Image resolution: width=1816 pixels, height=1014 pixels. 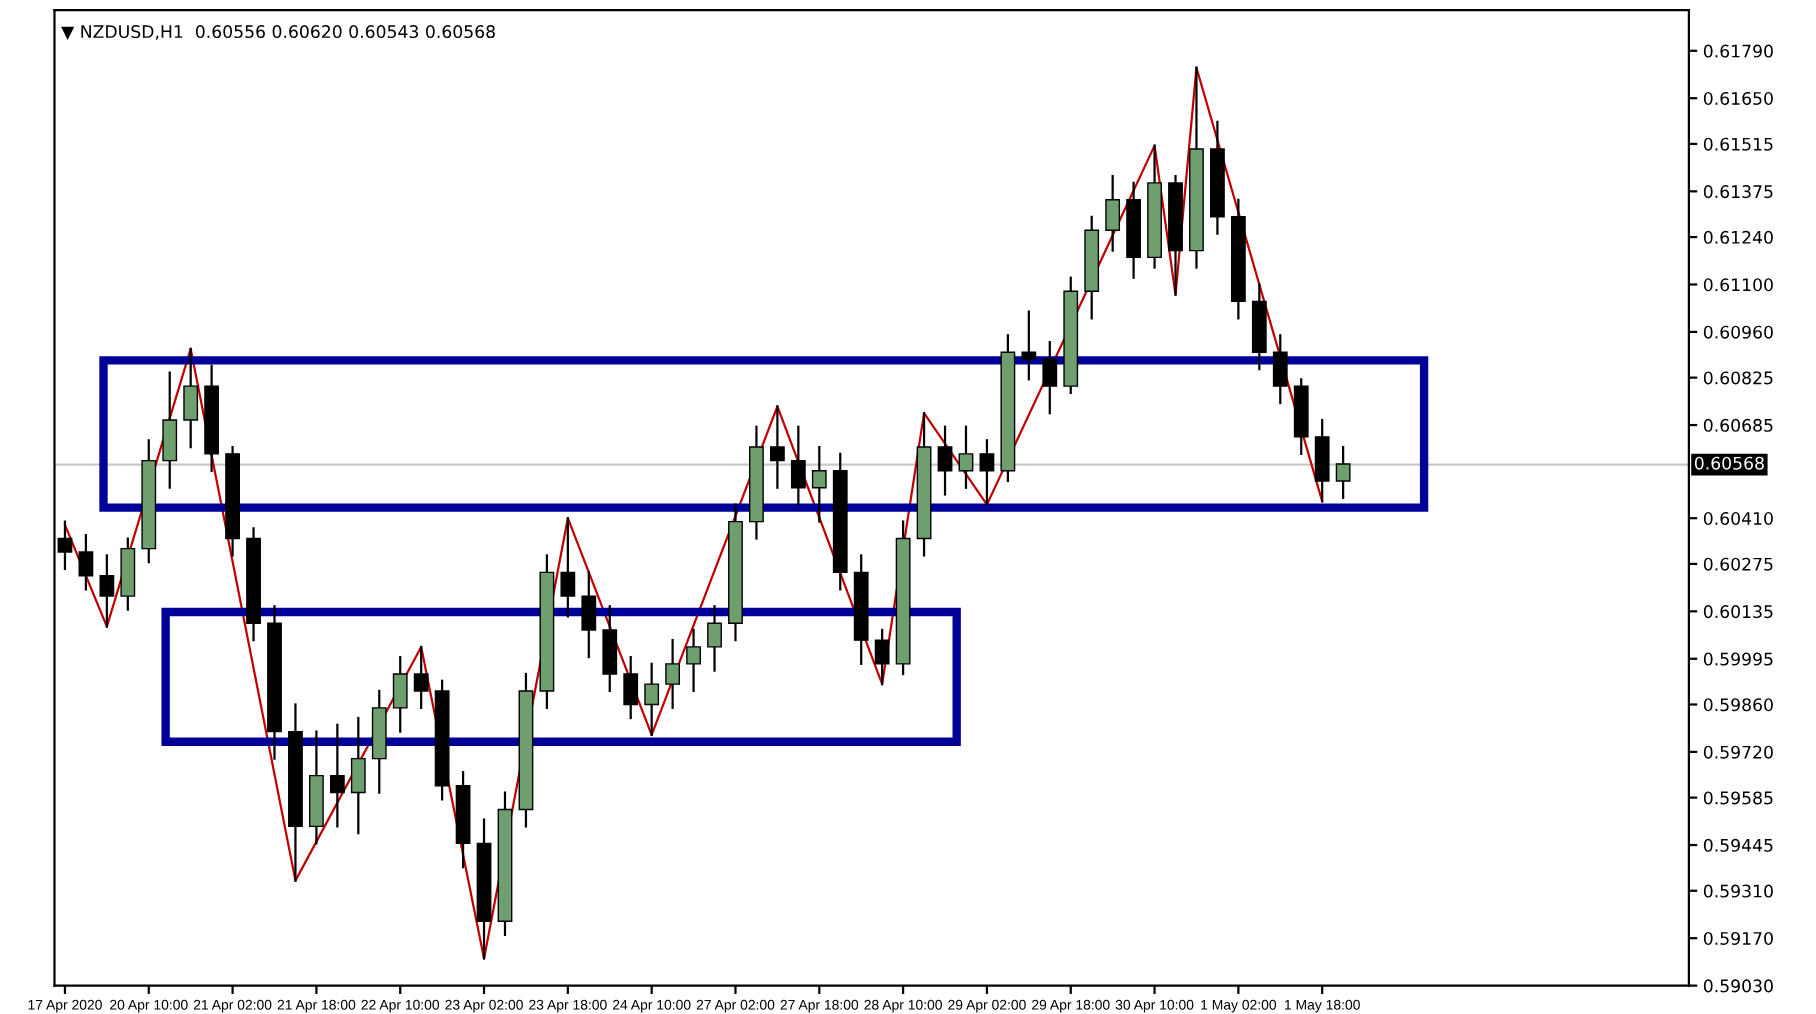 I want to click on y-tick-label: 0.61650, so click(x=1738, y=98).